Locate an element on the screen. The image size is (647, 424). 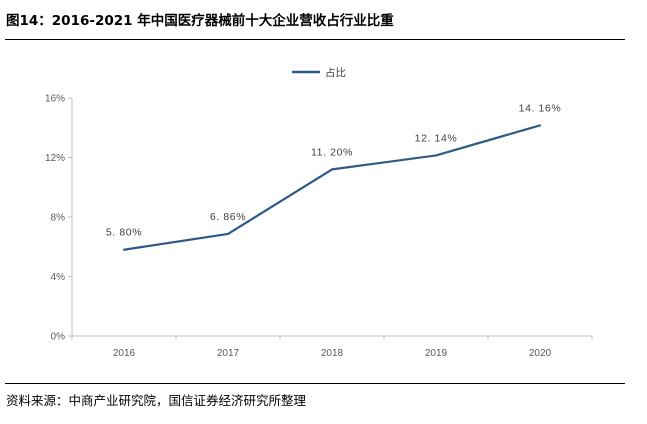
data-label: 12. 14% is located at coordinates (436, 138).